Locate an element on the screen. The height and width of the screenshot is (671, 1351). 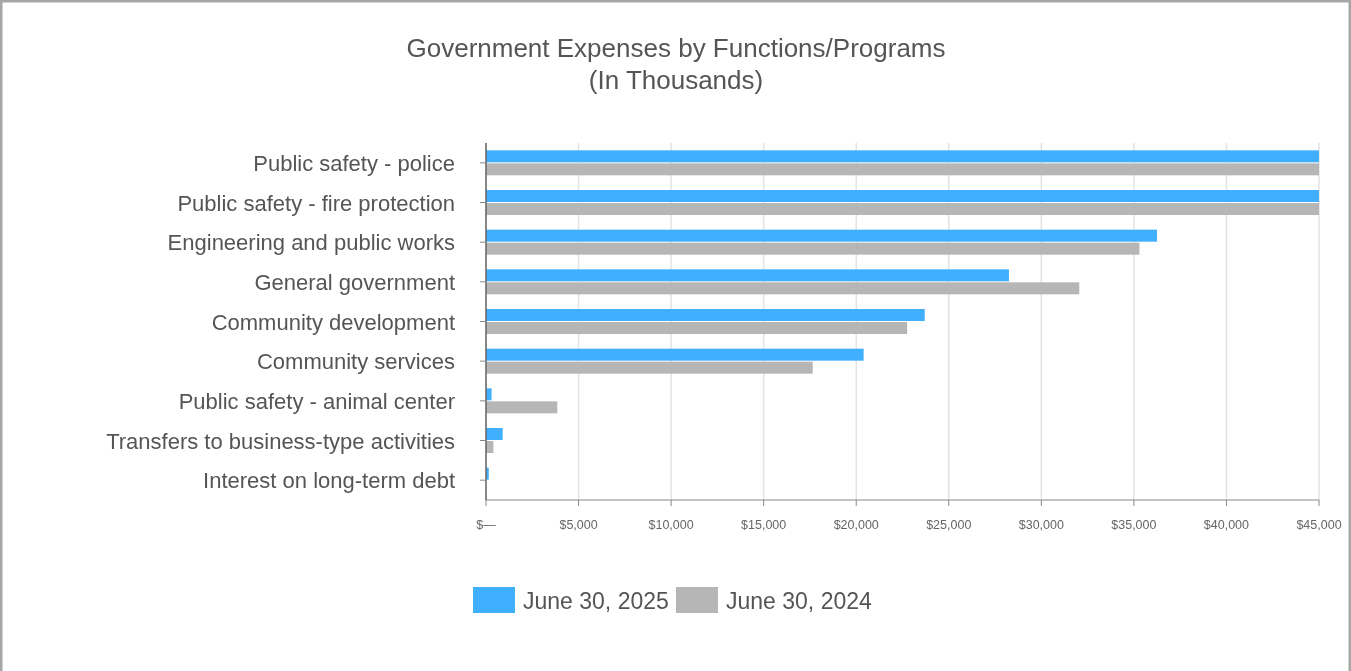
x-tick-label: $20,000 is located at coordinates (856, 525).